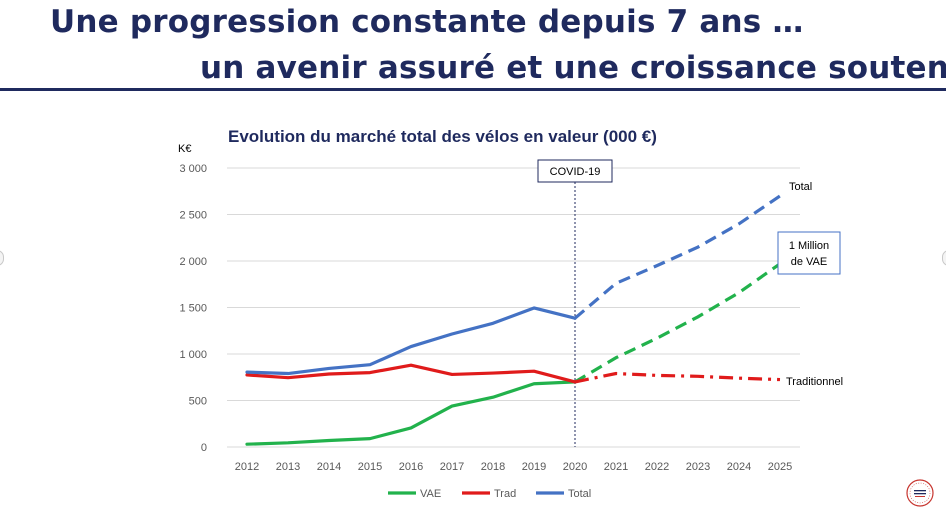 The width and height of the screenshot is (946, 516). I want to click on x-tick-label: 2024, so click(739, 467).